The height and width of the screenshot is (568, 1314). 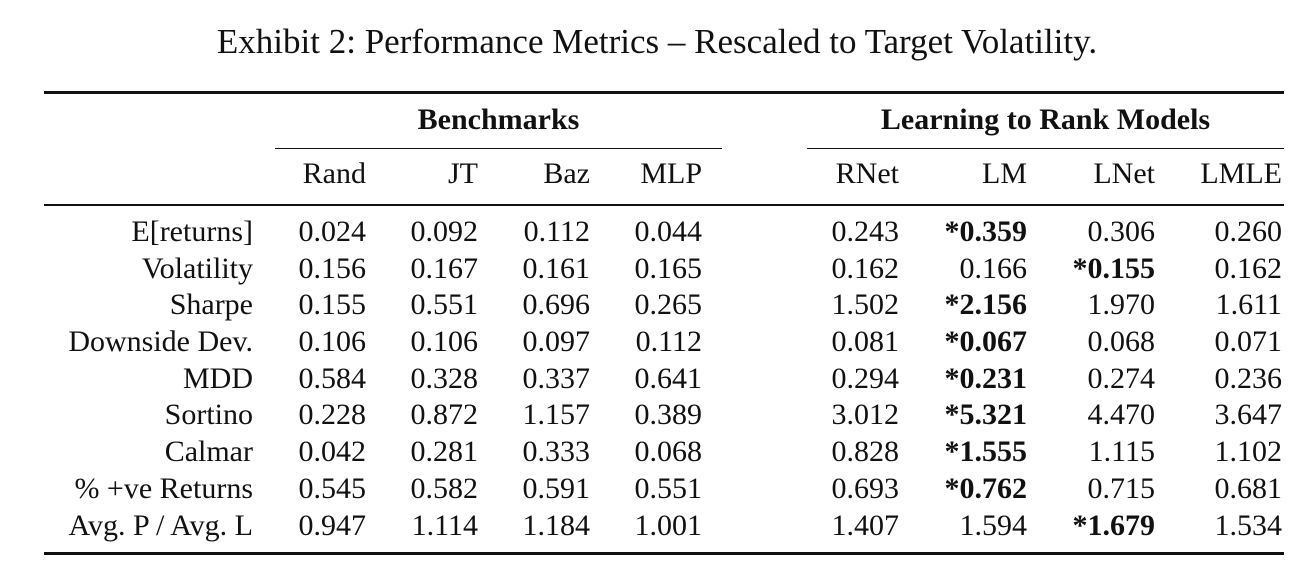 What do you see at coordinates (163, 488) in the screenshot?
I see `row-label: % +ve Returns` at bounding box center [163, 488].